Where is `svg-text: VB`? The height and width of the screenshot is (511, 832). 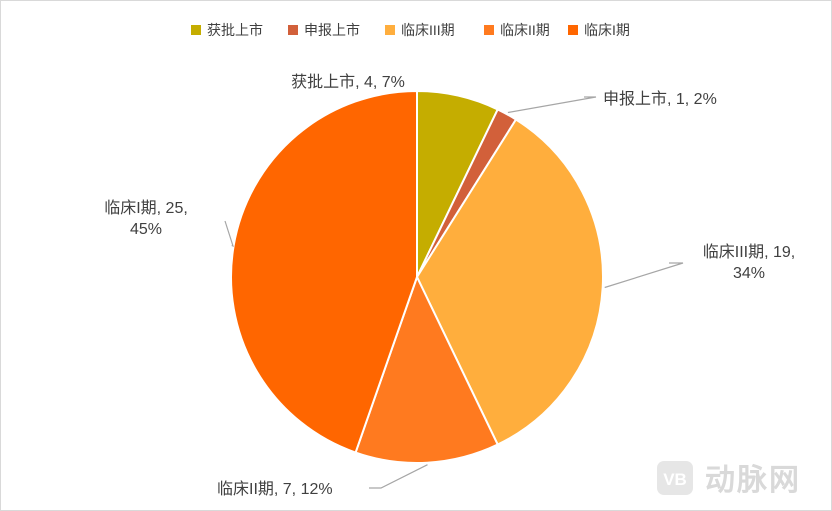
svg-text: VB is located at coordinates (675, 479).